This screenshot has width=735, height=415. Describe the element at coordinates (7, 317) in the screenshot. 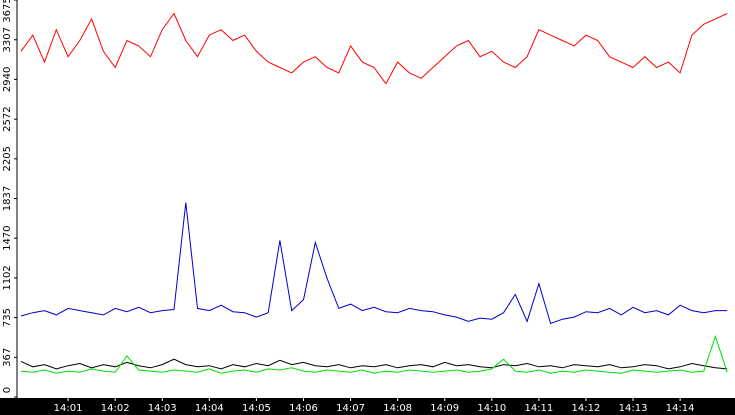

I see `y-tick-label: 735` at that location.